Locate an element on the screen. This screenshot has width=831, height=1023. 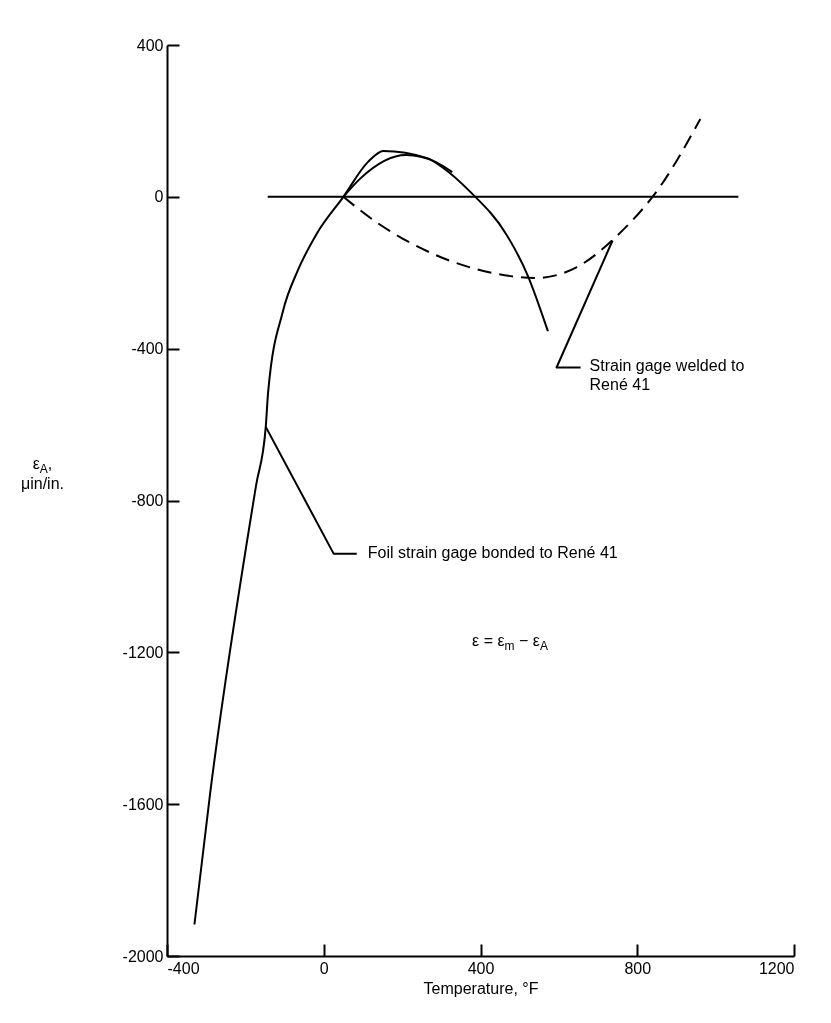
annotation: Strain gage welded to René 41 is located at coordinates (667, 375).